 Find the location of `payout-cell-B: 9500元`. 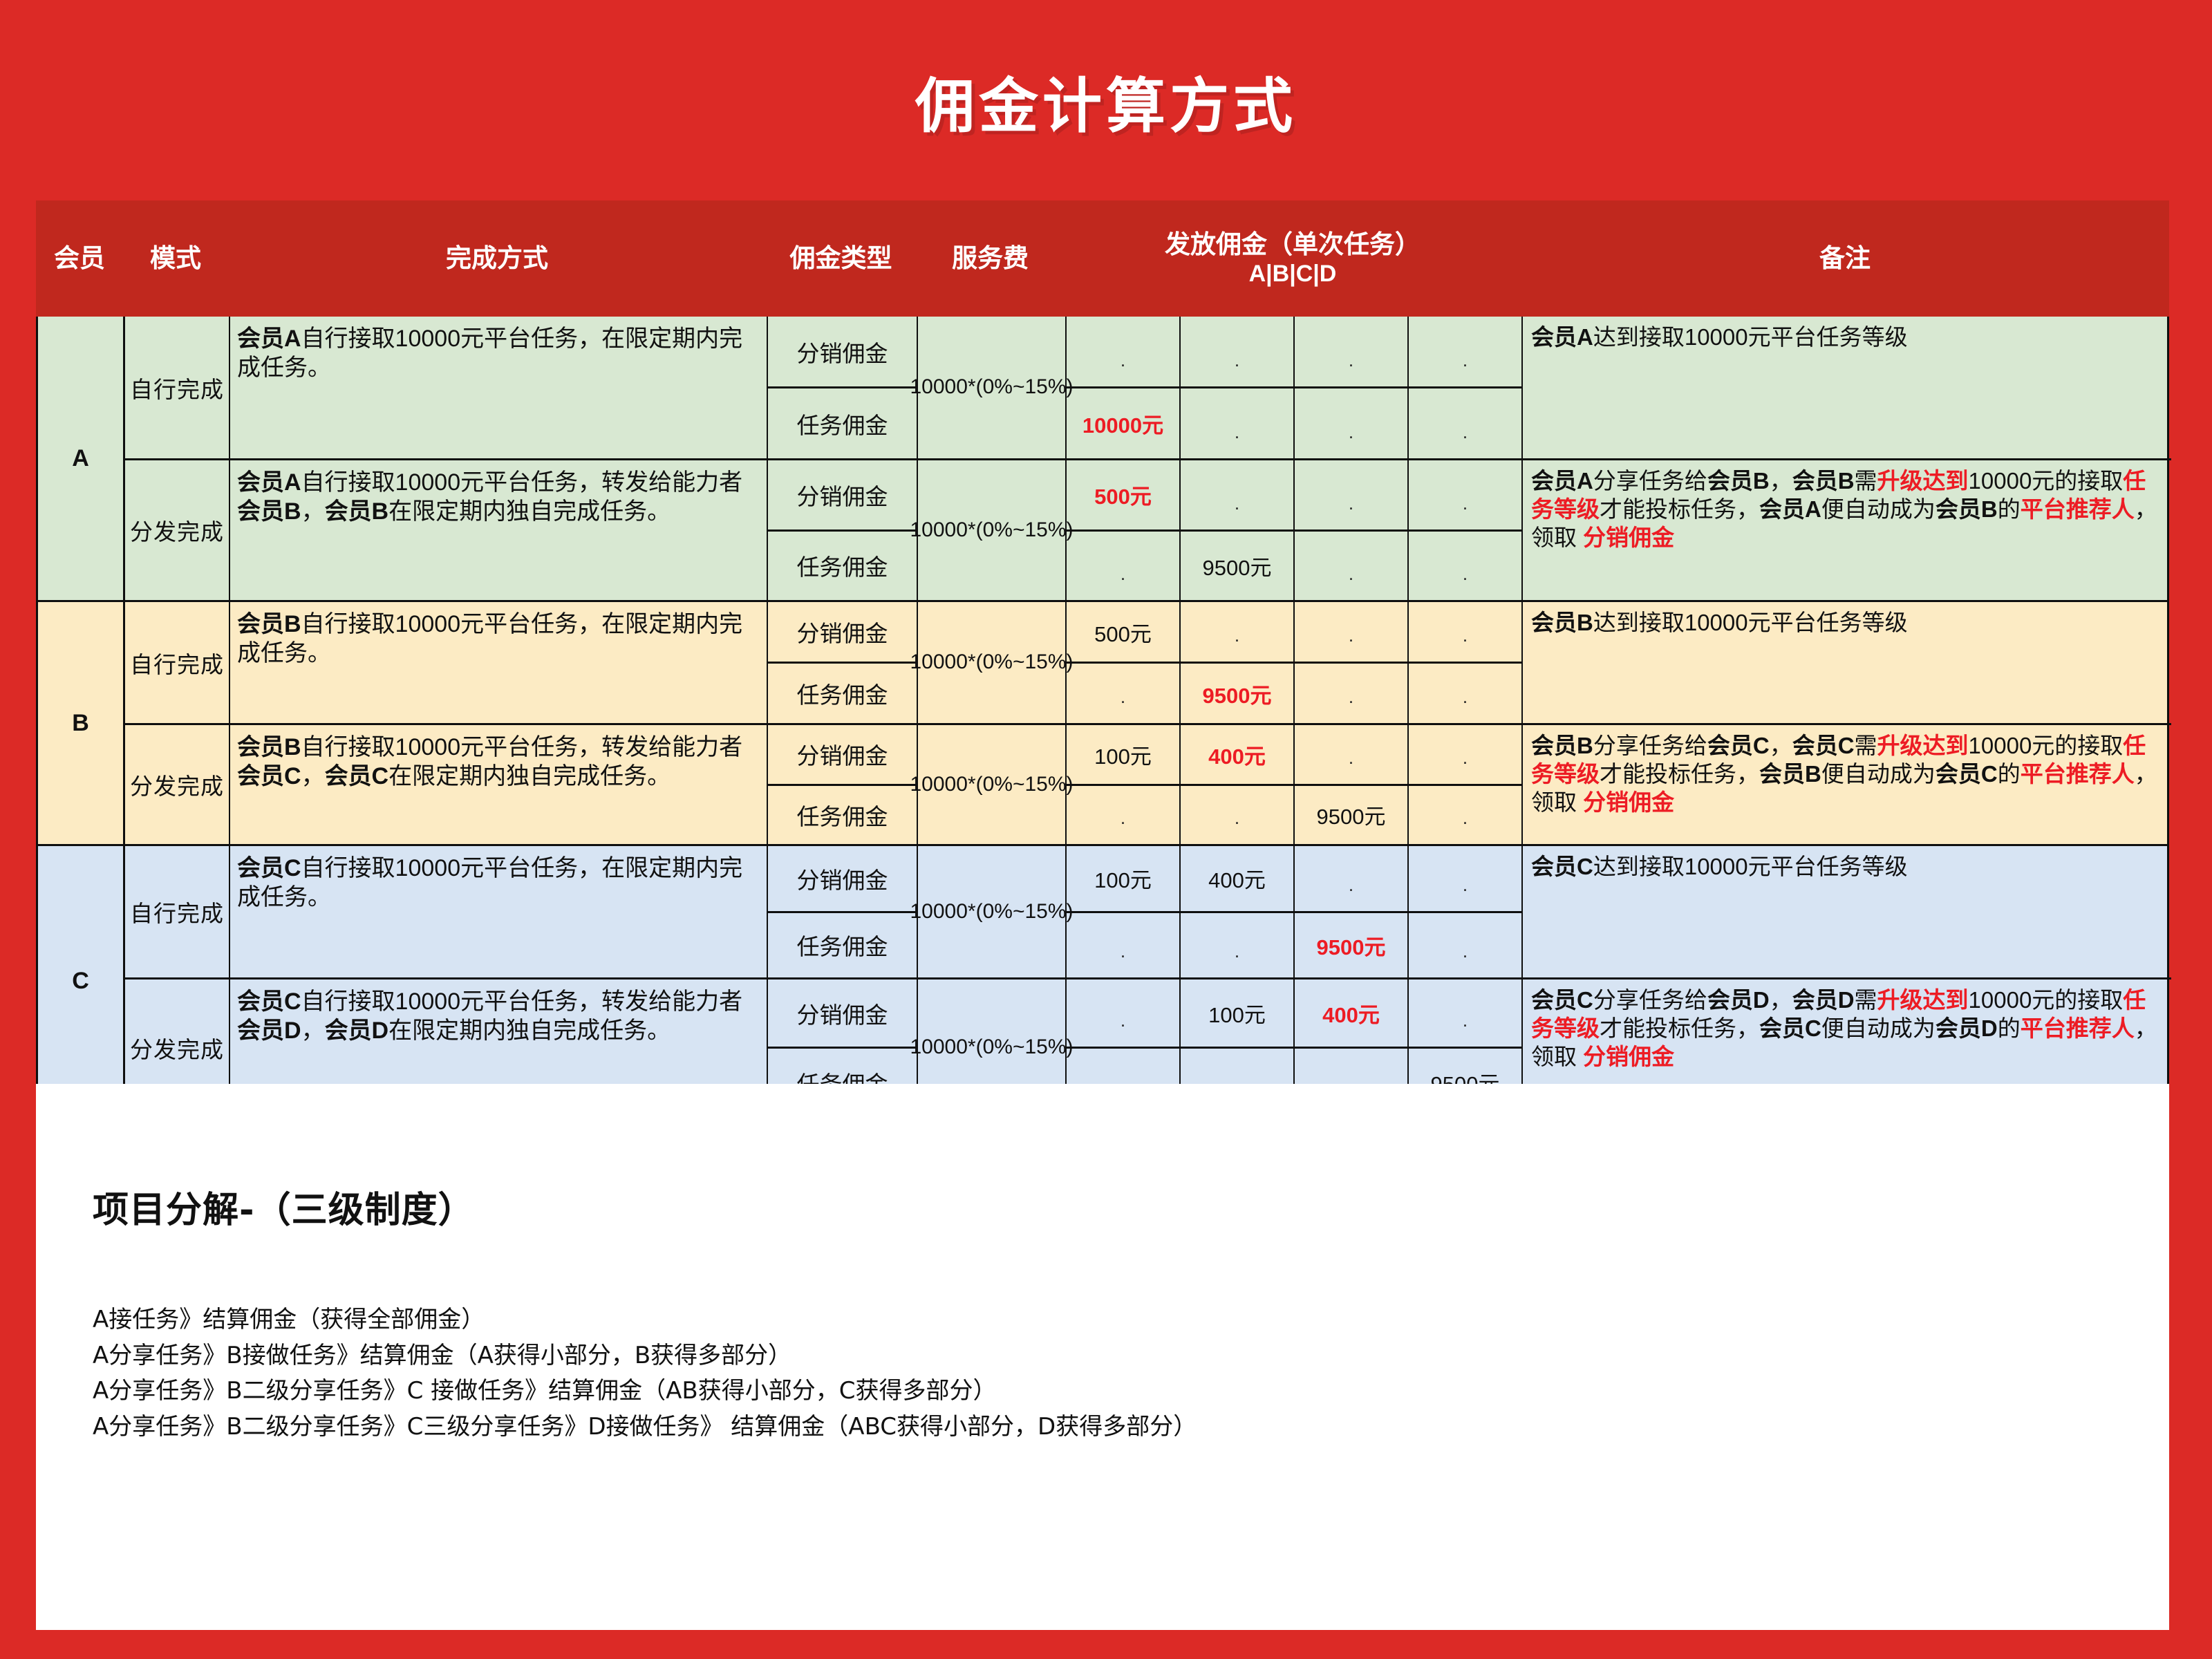

payout-cell-B: 9500元 is located at coordinates (1238, 565).